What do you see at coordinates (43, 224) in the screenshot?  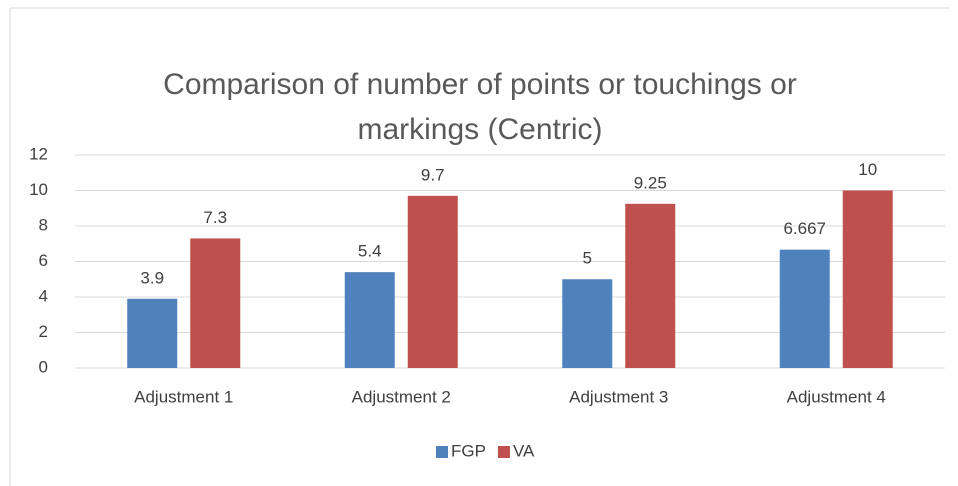 I see `y-tick-label: 8` at bounding box center [43, 224].